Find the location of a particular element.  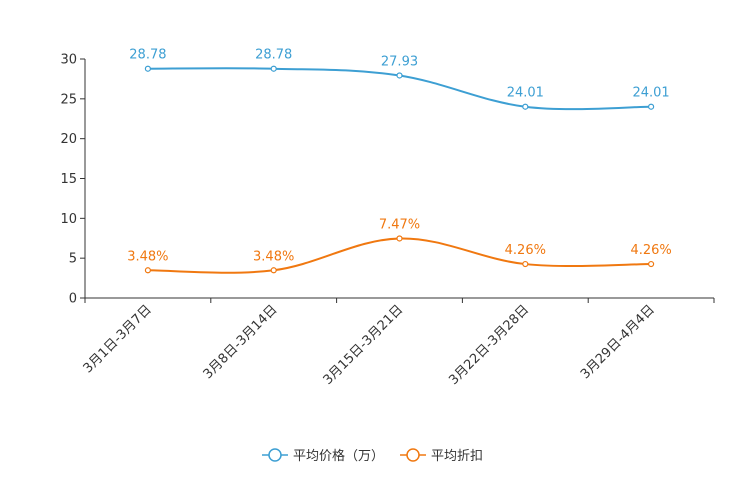

data-label: 7.47% is located at coordinates (399, 224).